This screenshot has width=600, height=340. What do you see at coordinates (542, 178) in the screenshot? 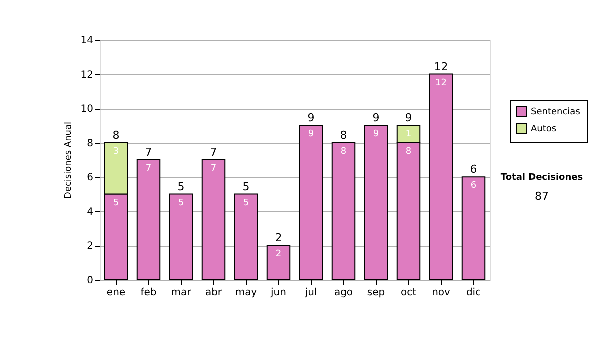
I see `text: Total Decisiones` at bounding box center [542, 178].